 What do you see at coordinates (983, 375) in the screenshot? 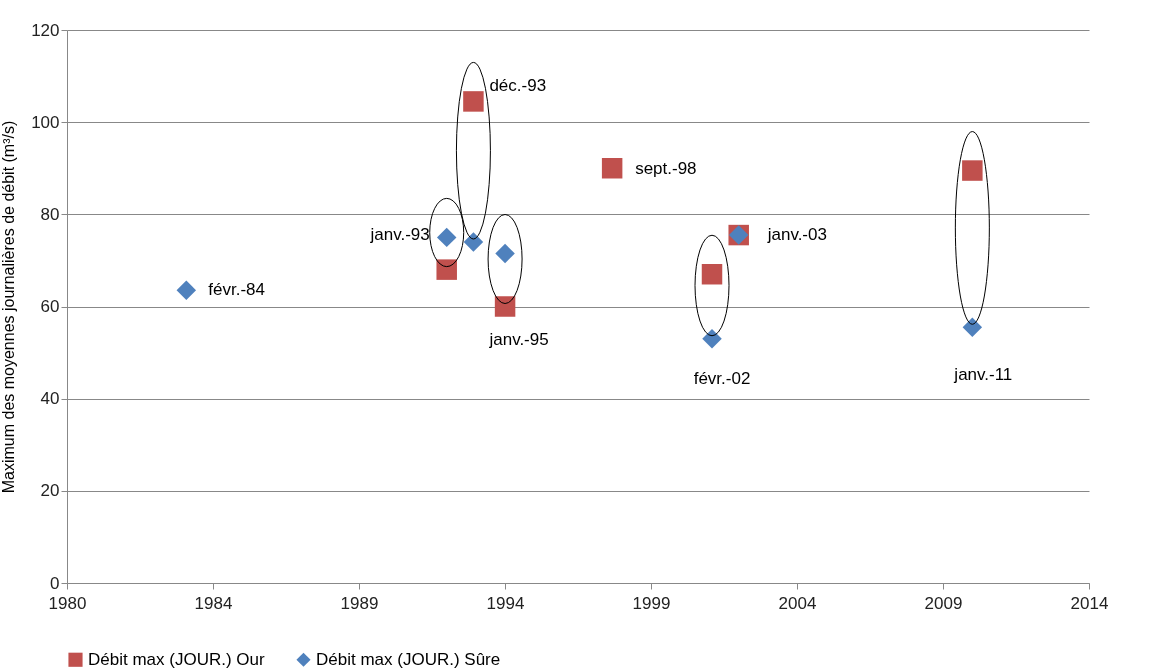
I see `annotation: janv.-11` at bounding box center [983, 375].